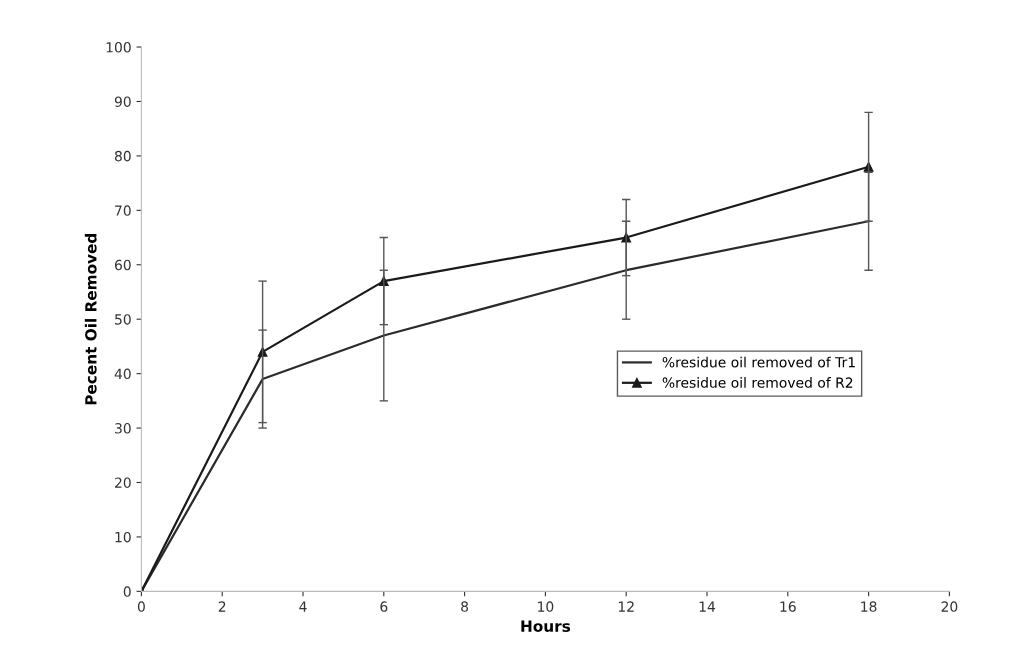 The image size is (1010, 672). What do you see at coordinates (707, 606) in the screenshot?
I see `x-tick-label: 14` at bounding box center [707, 606].